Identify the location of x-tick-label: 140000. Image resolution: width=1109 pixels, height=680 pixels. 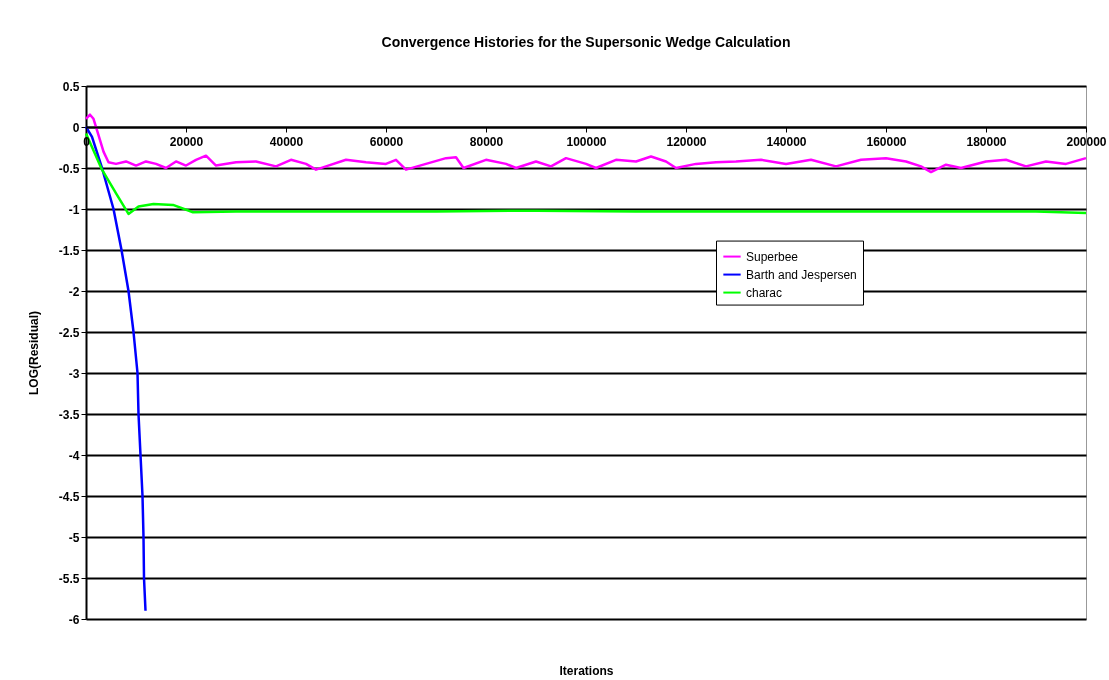
(786, 141).